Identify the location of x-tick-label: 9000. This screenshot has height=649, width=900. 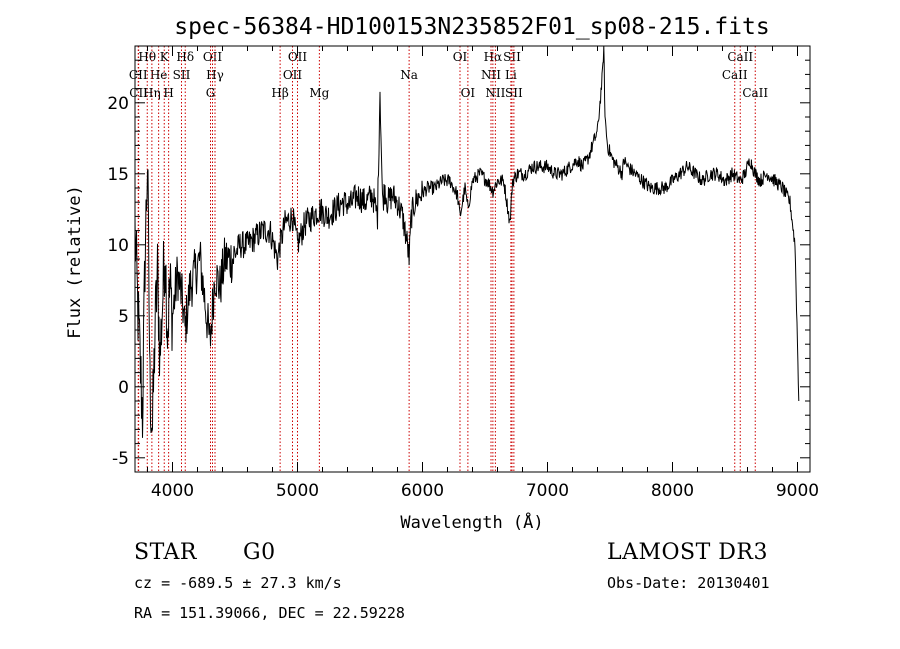
(797, 491).